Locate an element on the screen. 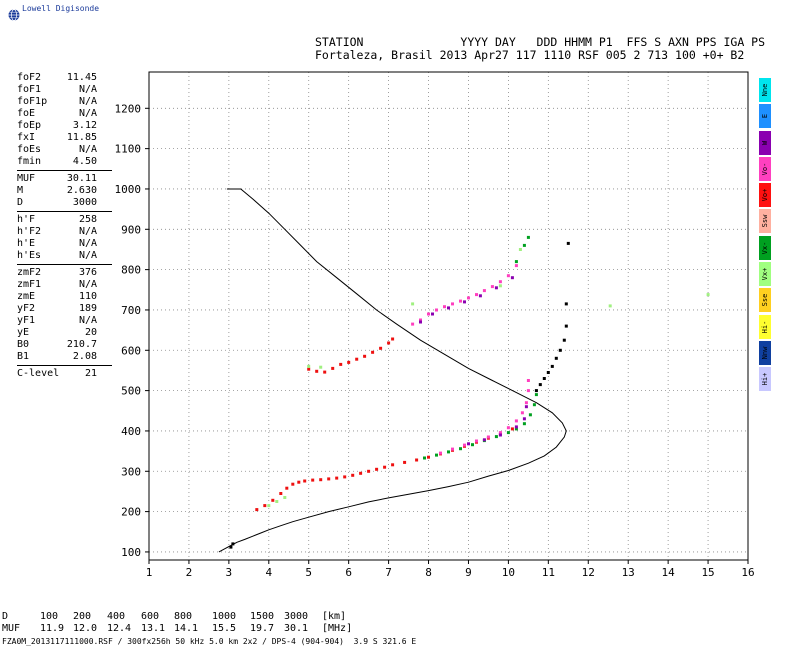 The width and height of the screenshot is (800, 650). parameter-value: 210.7 is located at coordinates (81, 344).